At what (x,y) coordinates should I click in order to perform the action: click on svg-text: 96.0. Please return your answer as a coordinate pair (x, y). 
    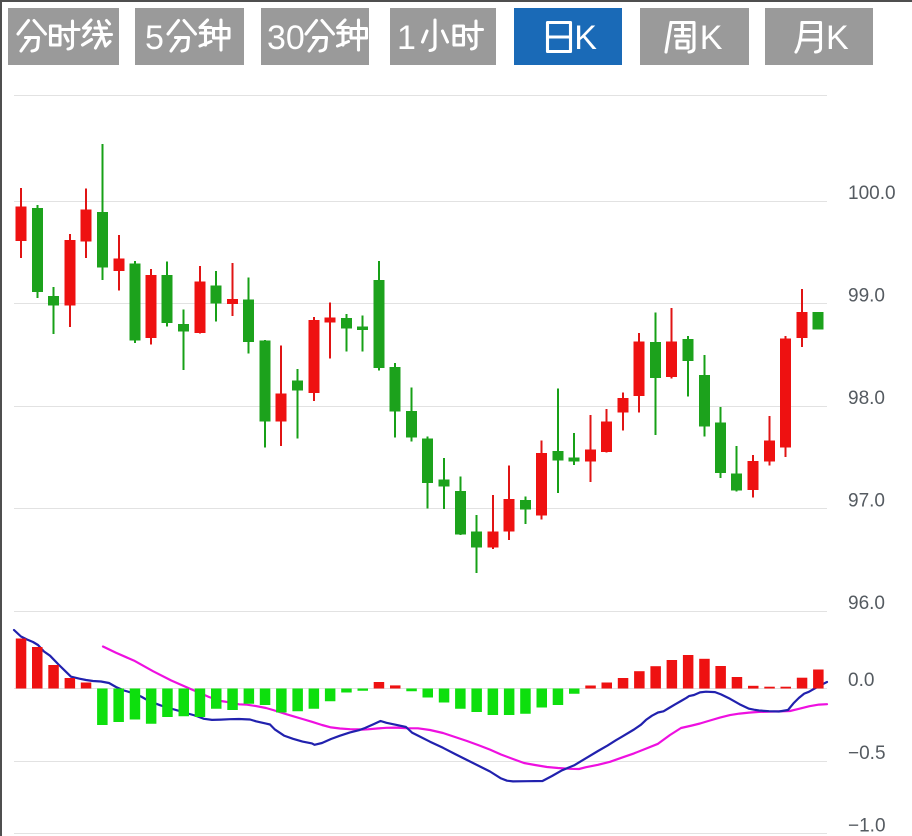
    Looking at the image, I should click on (866, 603).